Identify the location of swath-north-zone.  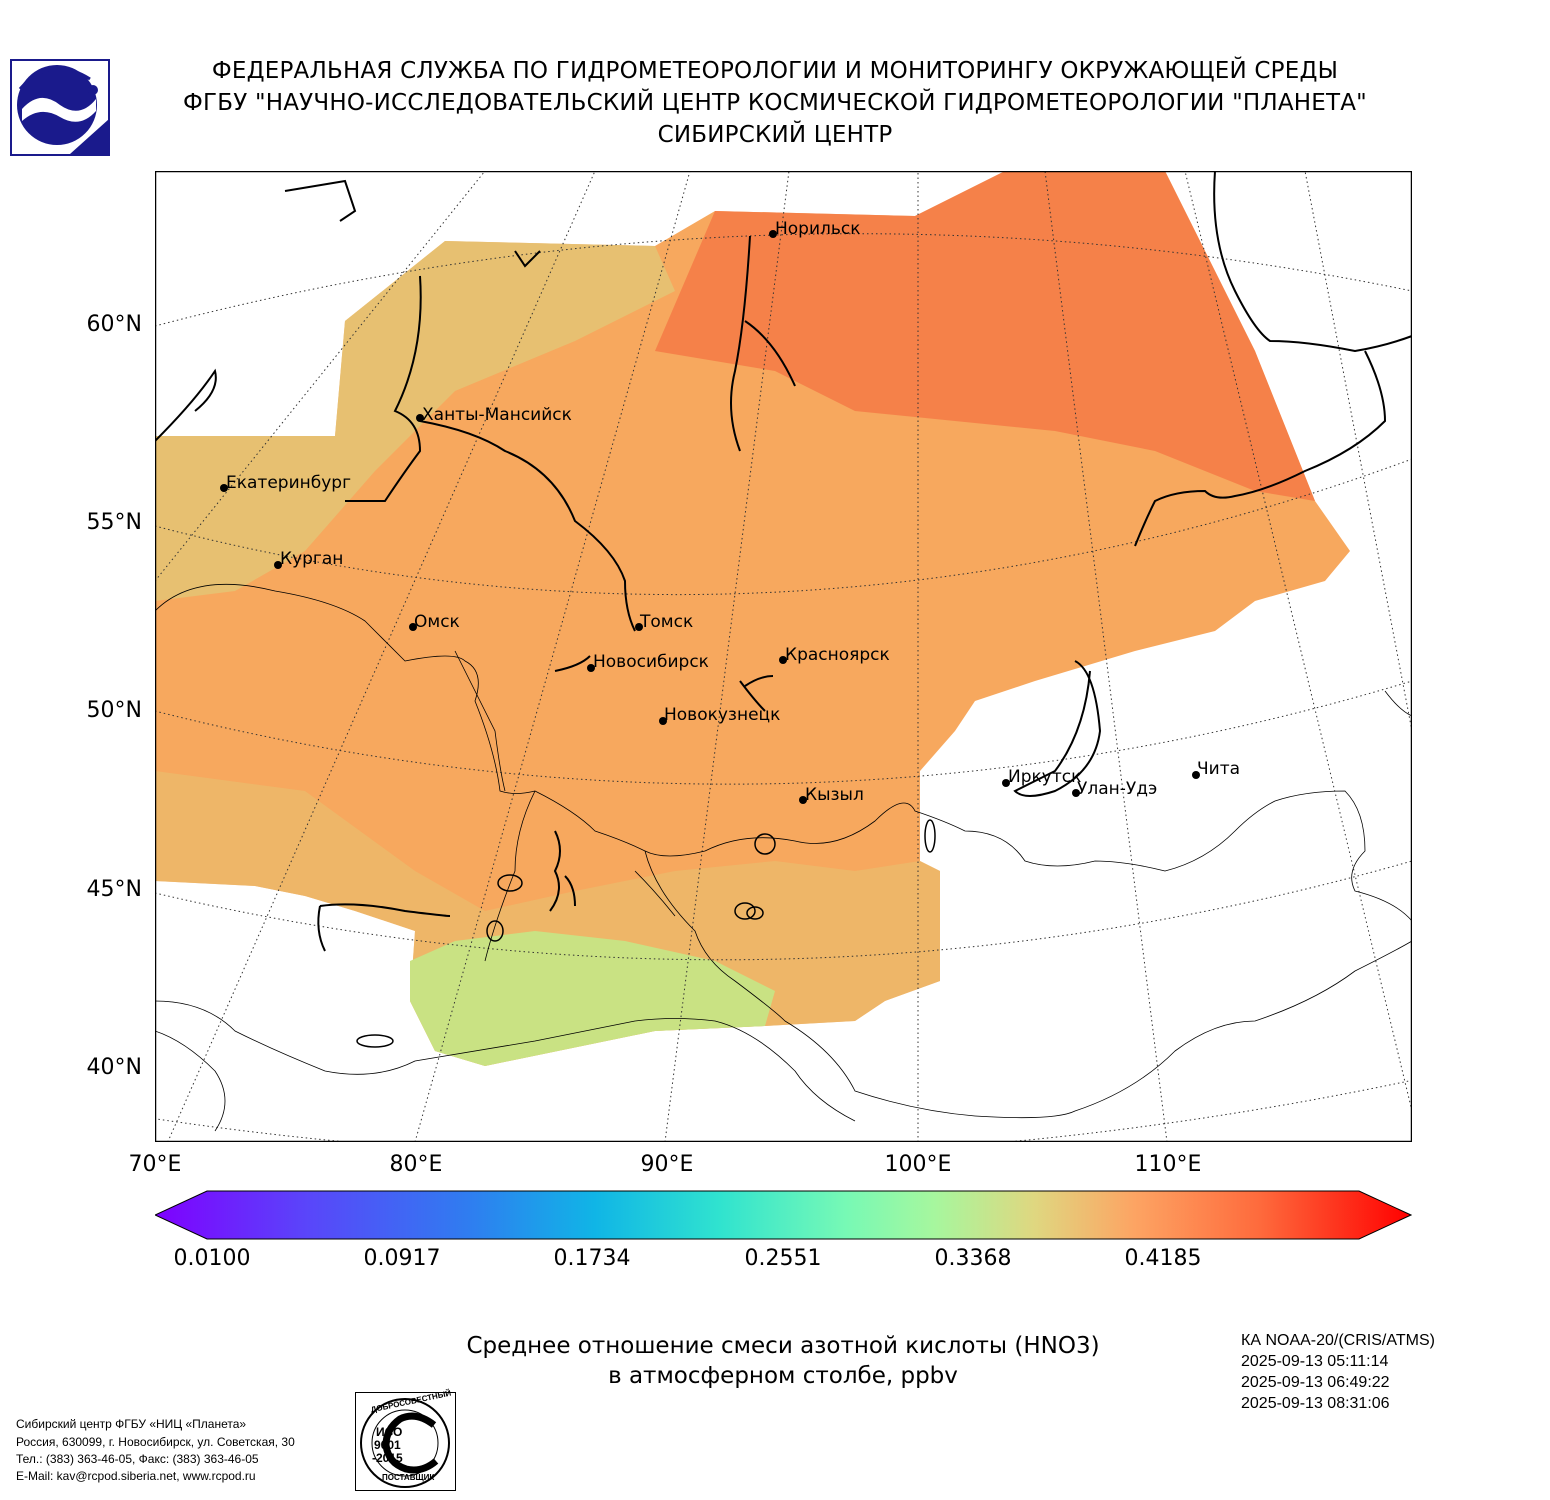
(985, 336).